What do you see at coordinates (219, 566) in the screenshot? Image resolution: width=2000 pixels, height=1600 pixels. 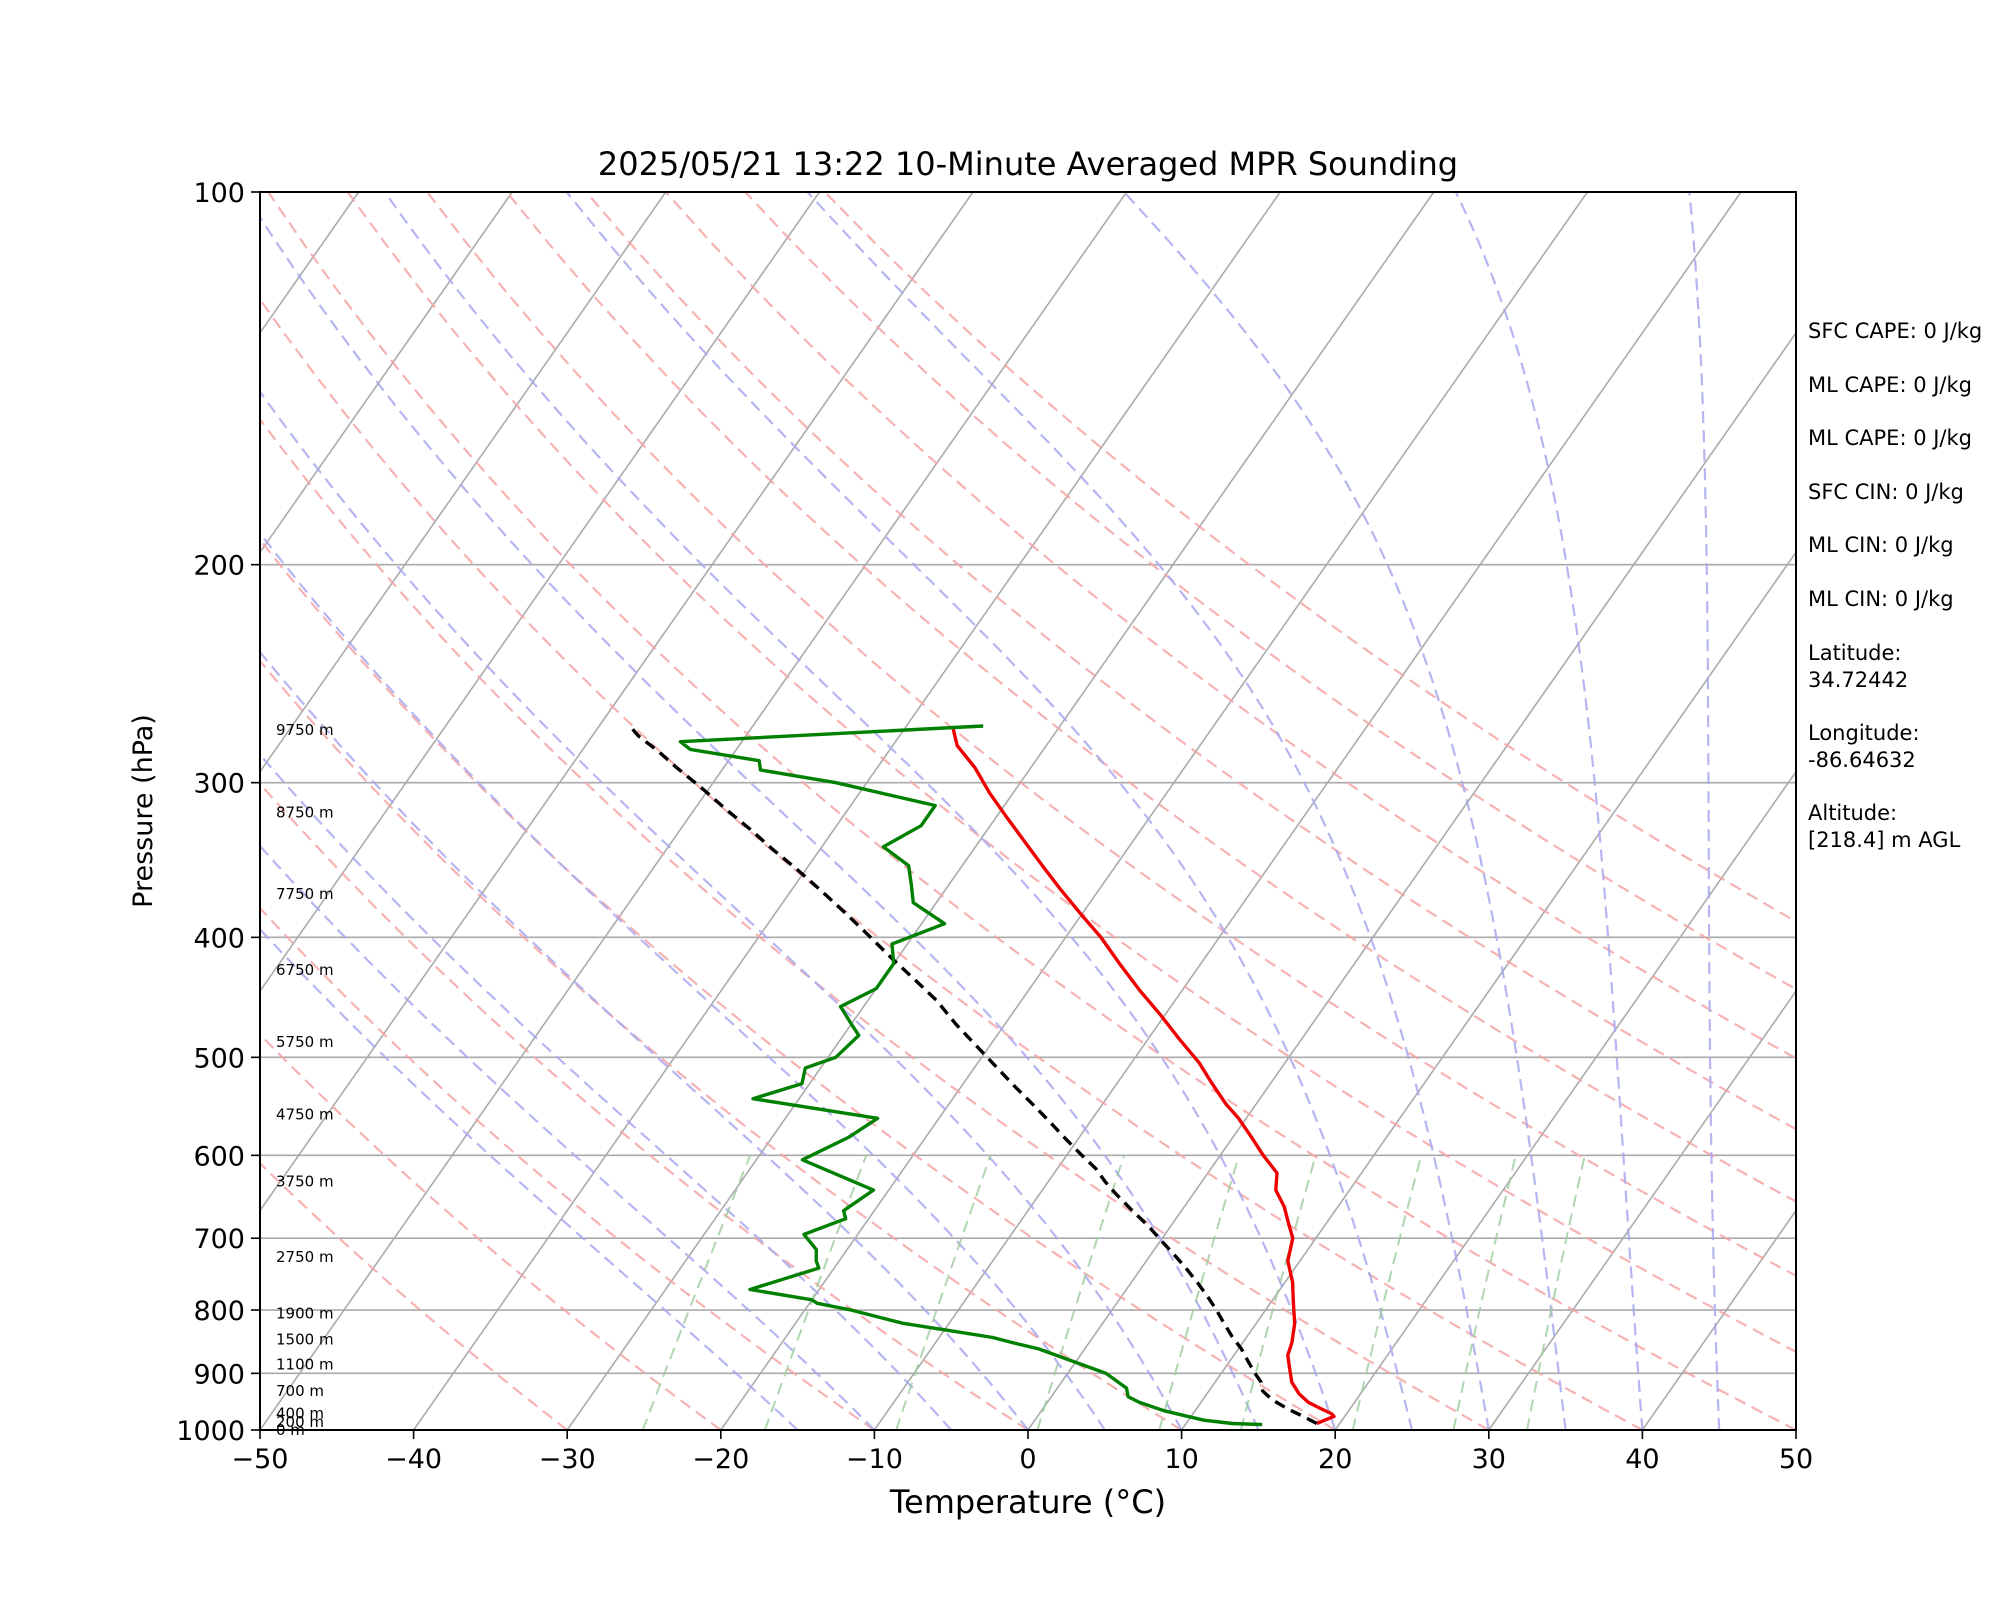 I see `y-tick-label: 200` at bounding box center [219, 566].